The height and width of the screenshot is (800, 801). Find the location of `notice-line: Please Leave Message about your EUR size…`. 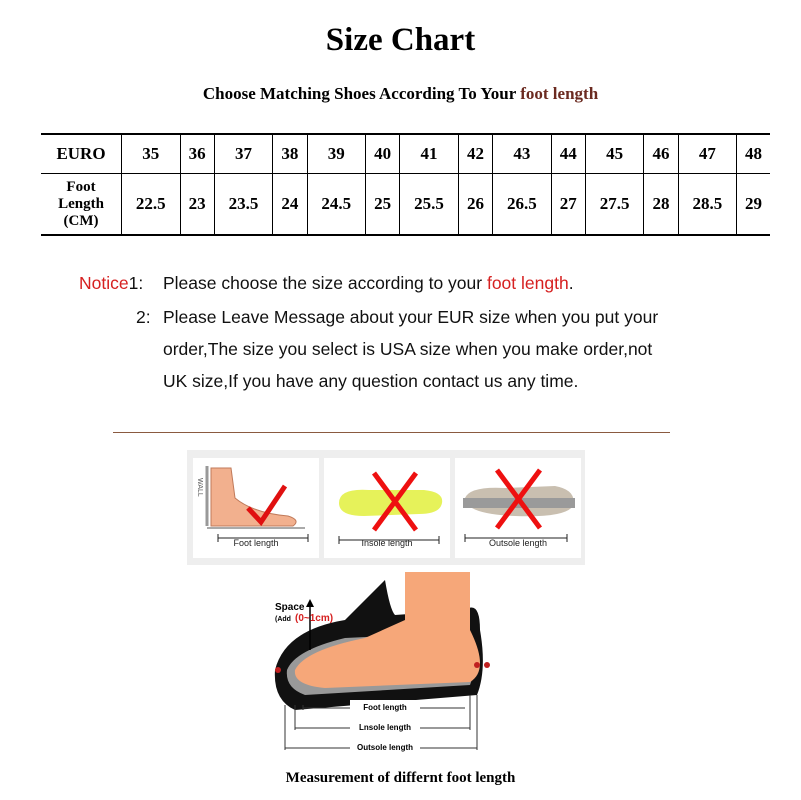

notice-line: Please Leave Message about your EUR size… is located at coordinates (411, 317).